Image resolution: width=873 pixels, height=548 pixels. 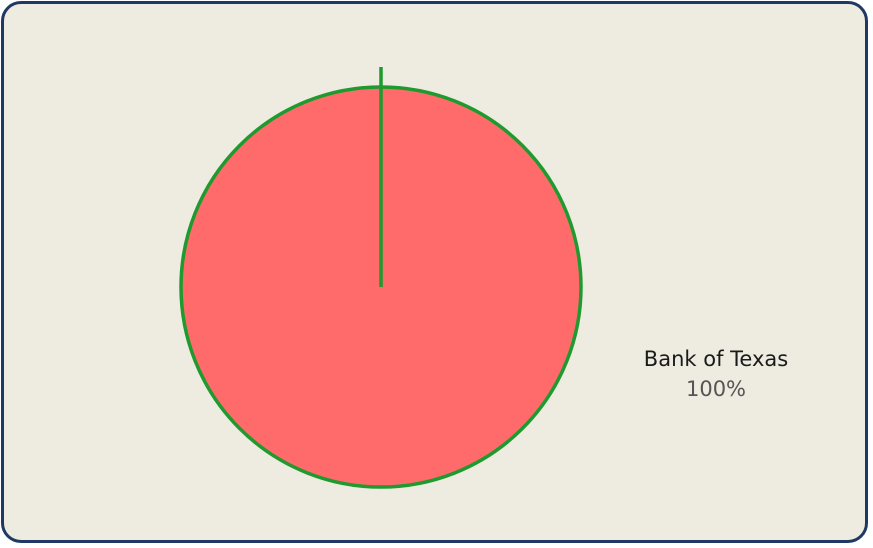 What do you see at coordinates (716, 374) in the screenshot?
I see `slice-label: Bank of Texas 100%` at bounding box center [716, 374].